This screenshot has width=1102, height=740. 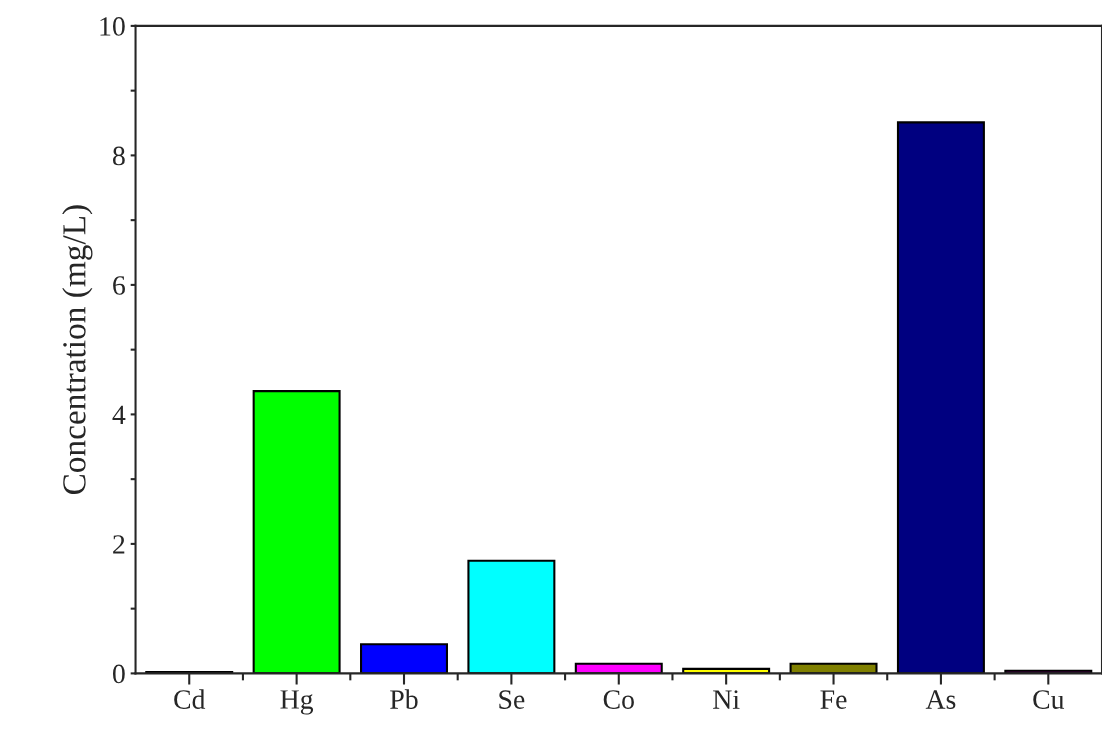 What do you see at coordinates (512, 699) in the screenshot?
I see `x-tick-label: Se` at bounding box center [512, 699].